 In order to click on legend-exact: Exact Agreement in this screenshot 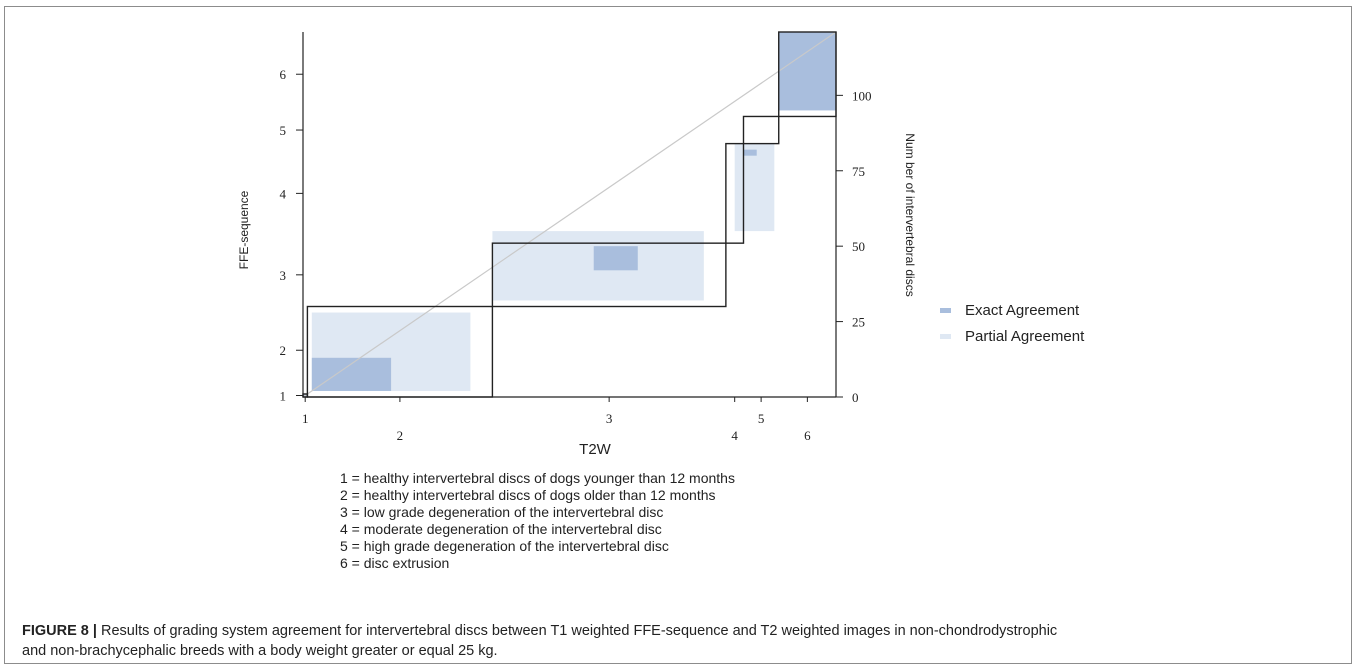, I will do `click(1012, 310)`.